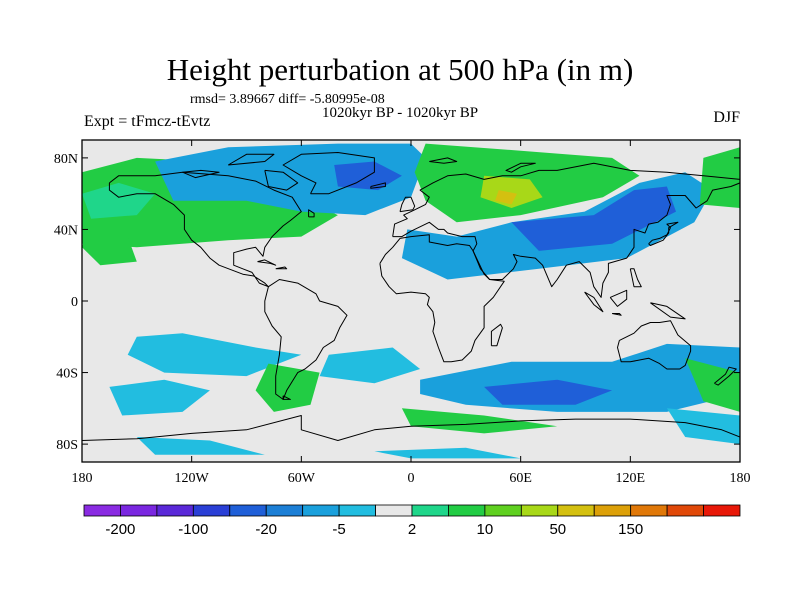 This screenshot has height=600, width=800. Describe the element at coordinates (557, 529) in the screenshot. I see `colorbar-label-6: 50` at that location.